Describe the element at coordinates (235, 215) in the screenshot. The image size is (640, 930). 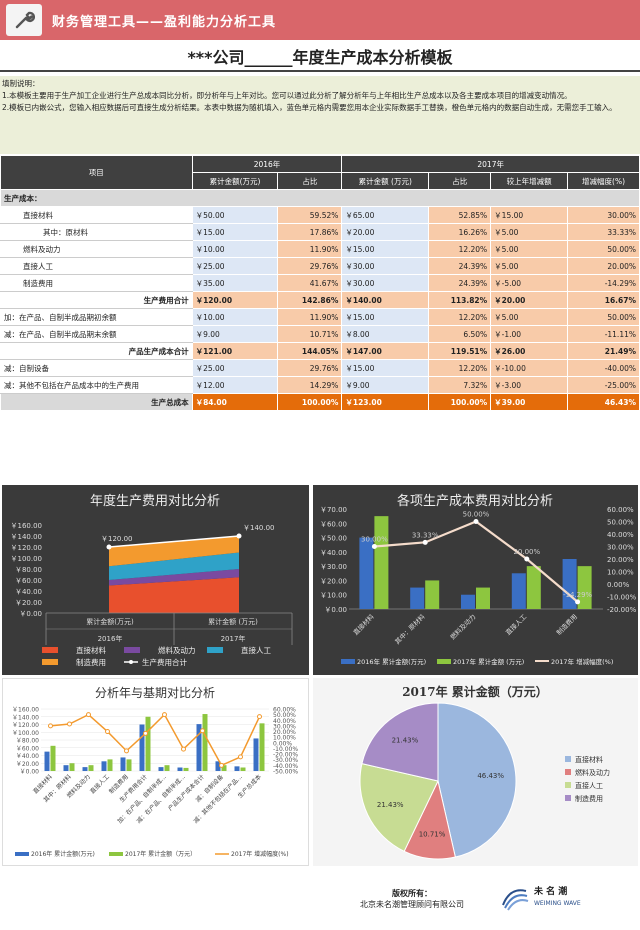
I see `table-cell: ￥50.00` at that location.